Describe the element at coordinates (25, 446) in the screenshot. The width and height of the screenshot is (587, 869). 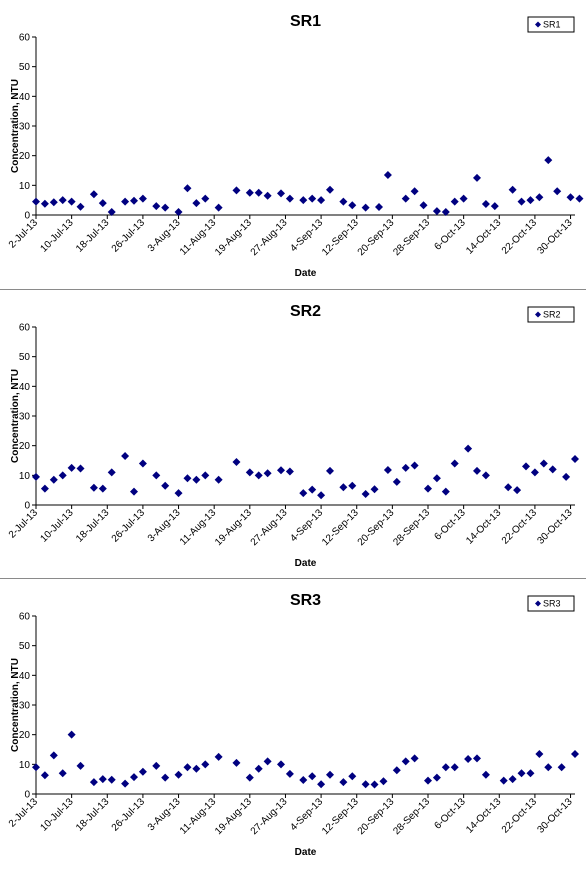
I see `y-tick-label: 20` at that location.